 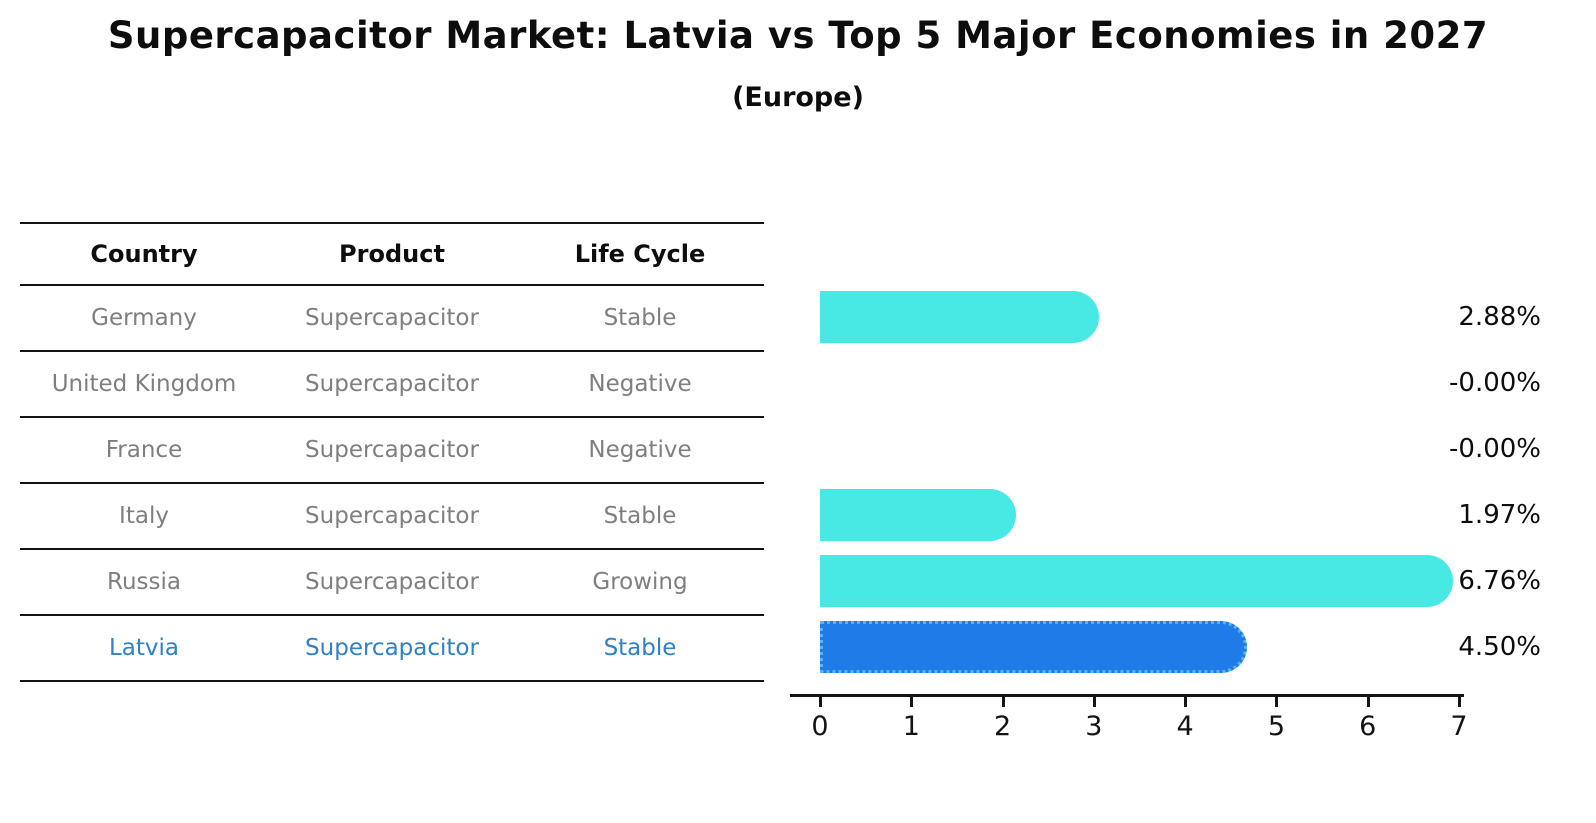 I want to click on cell-country: Russia, so click(x=144, y=582).